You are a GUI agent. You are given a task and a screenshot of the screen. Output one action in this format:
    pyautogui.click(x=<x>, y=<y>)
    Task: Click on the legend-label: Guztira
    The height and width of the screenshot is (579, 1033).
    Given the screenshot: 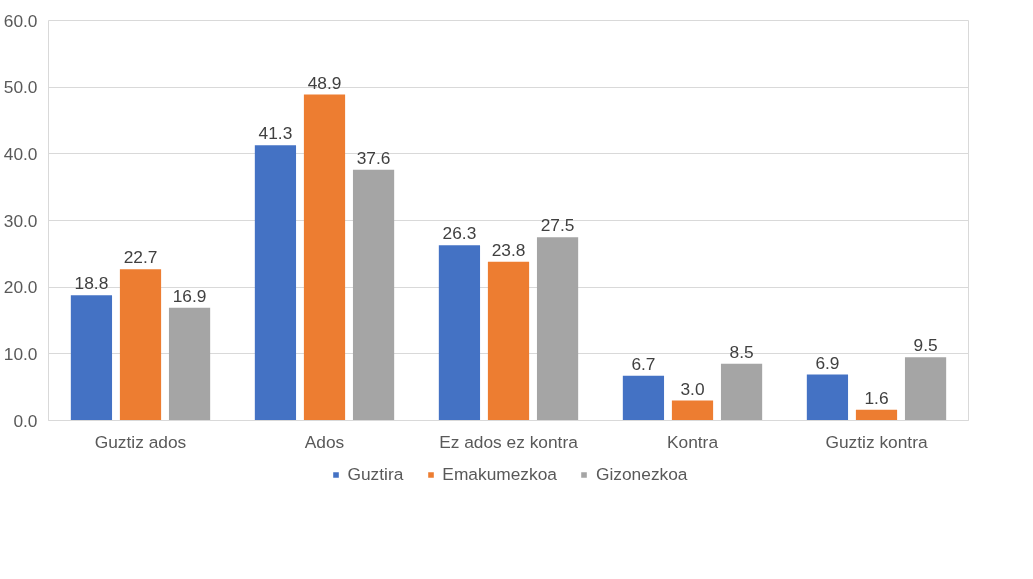 What is the action you would take?
    pyautogui.click(x=375, y=474)
    